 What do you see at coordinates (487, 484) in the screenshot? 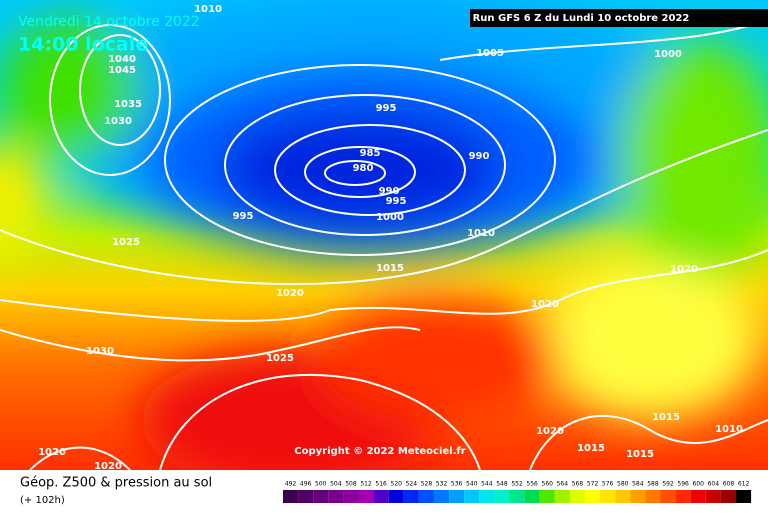
I see `legend-level: 544` at bounding box center [487, 484].